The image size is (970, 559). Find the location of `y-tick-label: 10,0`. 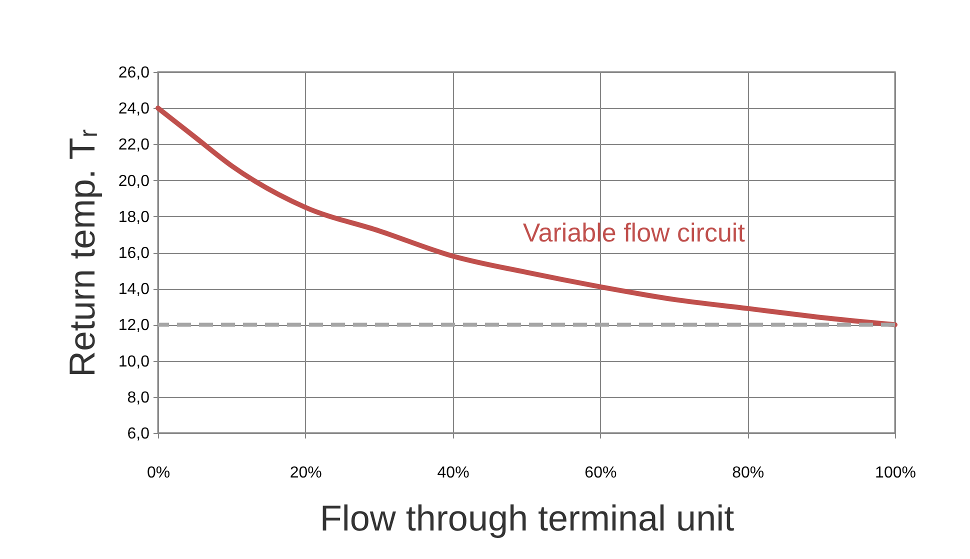

y-tick-label: 10,0 is located at coordinates (134, 361).